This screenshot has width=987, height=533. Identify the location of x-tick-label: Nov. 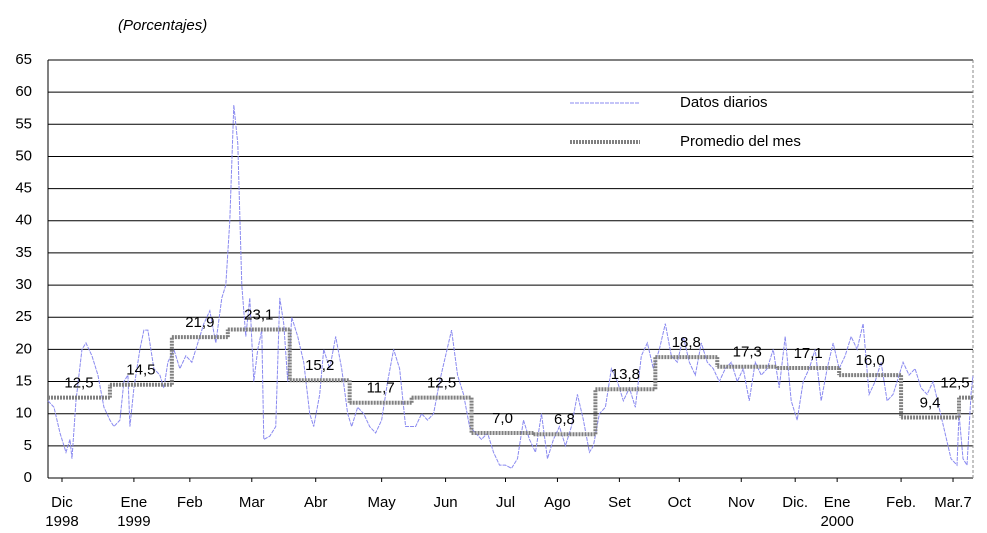
(741, 502).